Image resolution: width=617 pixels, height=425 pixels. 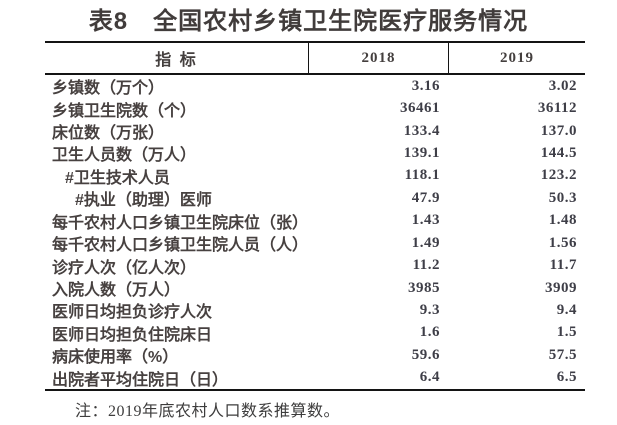 I want to click on row-value-2018: 9.3, so click(x=429, y=309).